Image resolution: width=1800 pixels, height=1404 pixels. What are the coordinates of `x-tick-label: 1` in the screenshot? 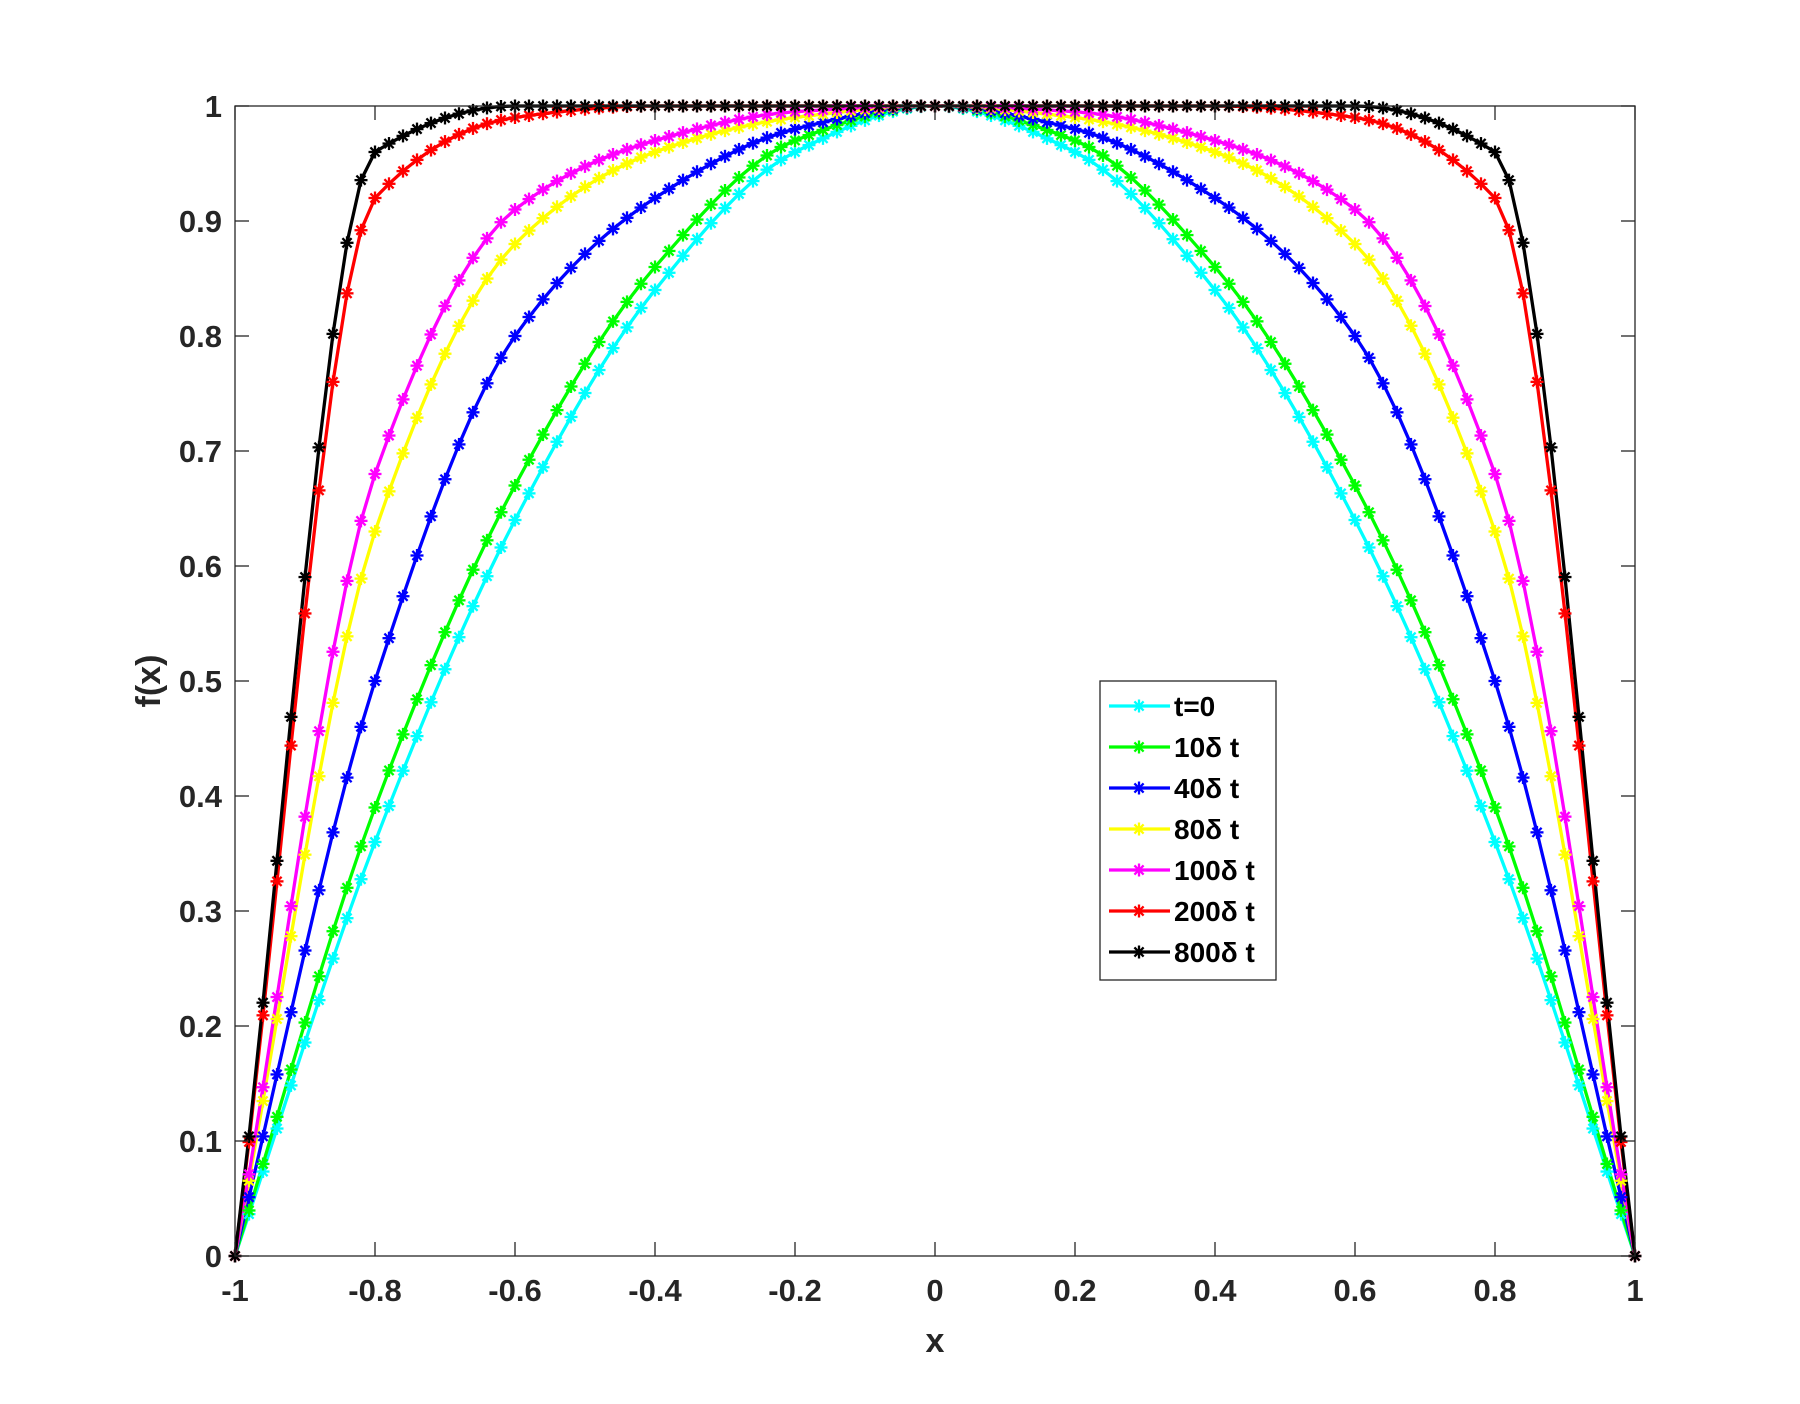 It's located at (1634, 1290).